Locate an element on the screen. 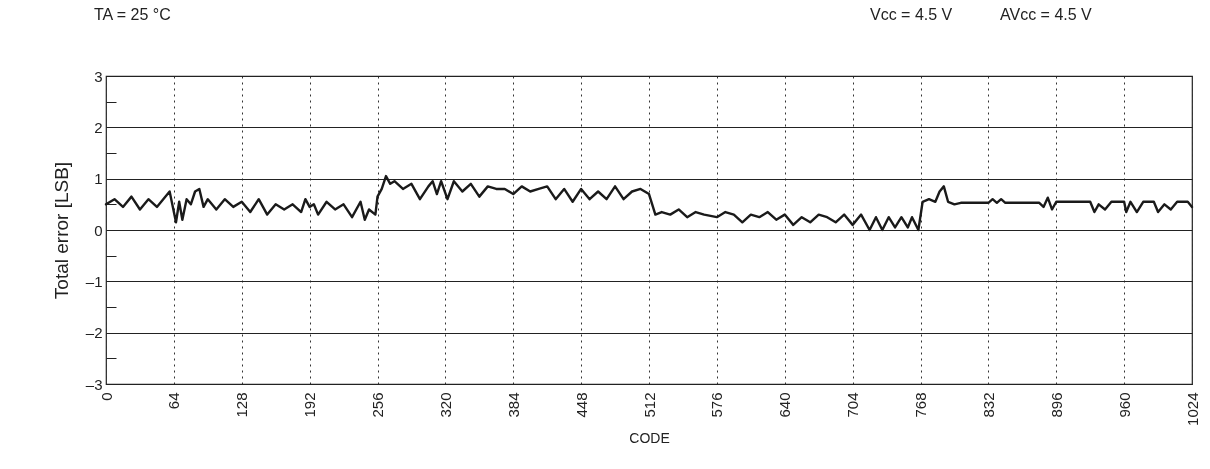  x-tick-label: 384 is located at coordinates (513, 405).